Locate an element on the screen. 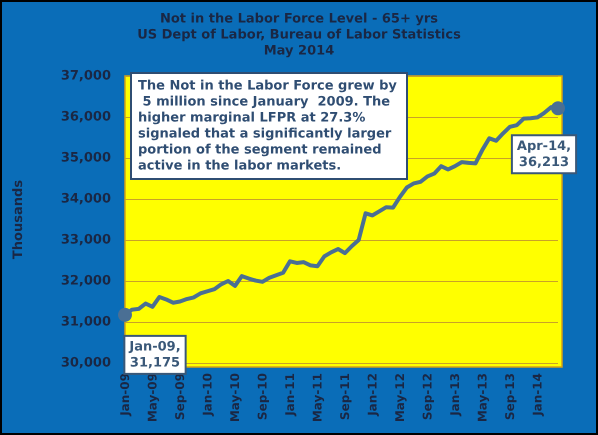  x-tick-label: Jan-11 is located at coordinates (289, 395).